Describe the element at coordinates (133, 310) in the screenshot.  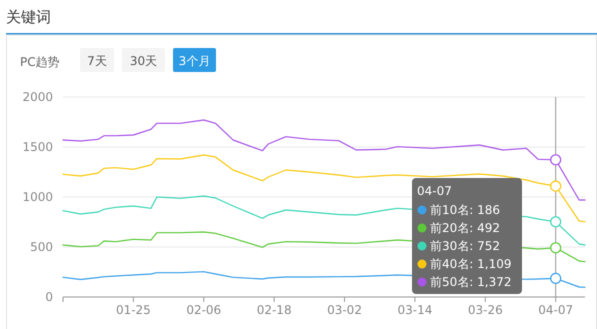
I see `x-tick-label: 01-25` at that location.